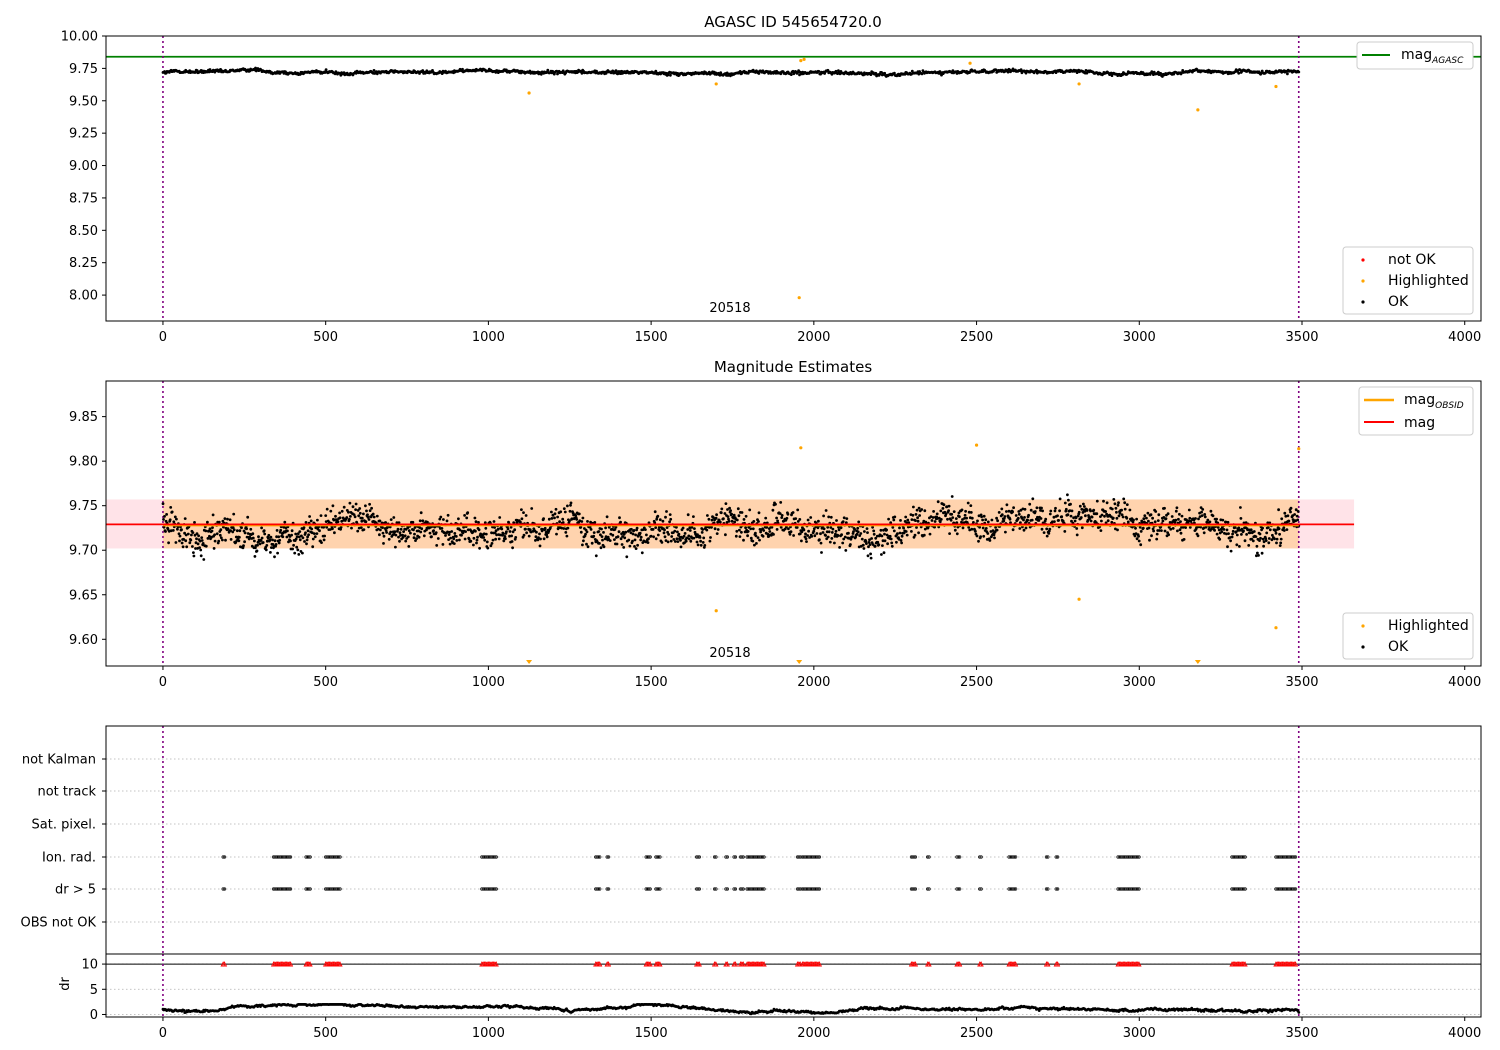 The height and width of the screenshot is (1050, 1500). What do you see at coordinates (1197, 662) in the screenshot?
I see `offscale-marker` at bounding box center [1197, 662].